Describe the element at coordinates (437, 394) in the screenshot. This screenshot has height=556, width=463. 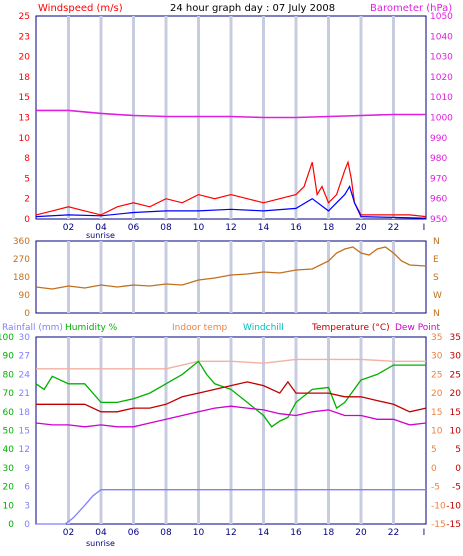
I see `indoor-tick: 20` at that location.